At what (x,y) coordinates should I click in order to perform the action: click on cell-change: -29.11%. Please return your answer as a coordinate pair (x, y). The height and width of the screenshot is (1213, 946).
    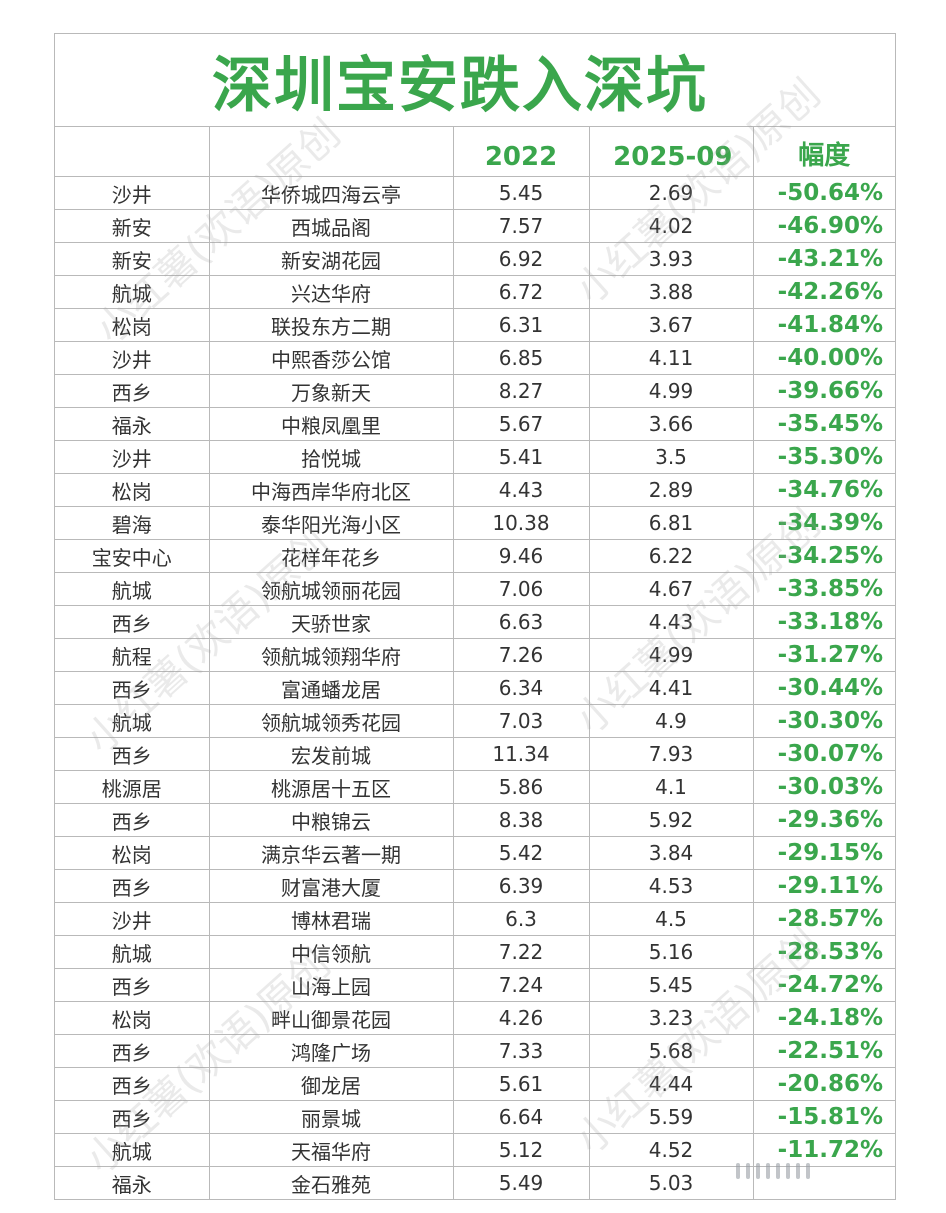
    Looking at the image, I should click on (824, 886).